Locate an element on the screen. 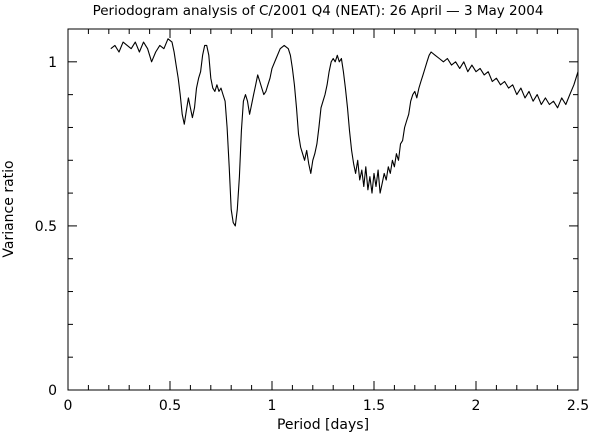  y-tick-labels: 00.51 is located at coordinates (46, 227).